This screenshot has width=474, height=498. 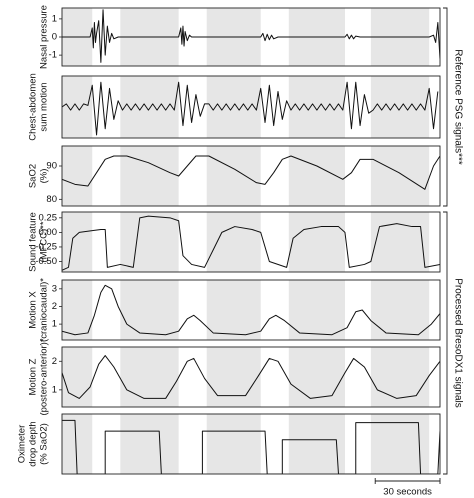 I want to click on y-axis-label: Nasal pressure, so click(x=44, y=37).